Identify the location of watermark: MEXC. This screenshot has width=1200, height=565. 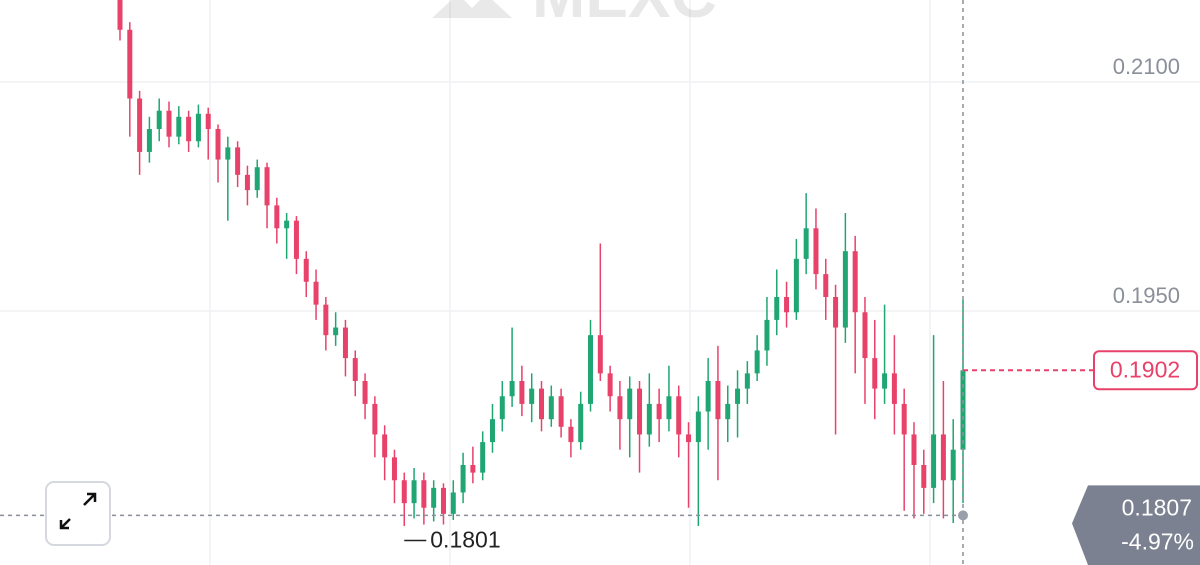
(574, 15).